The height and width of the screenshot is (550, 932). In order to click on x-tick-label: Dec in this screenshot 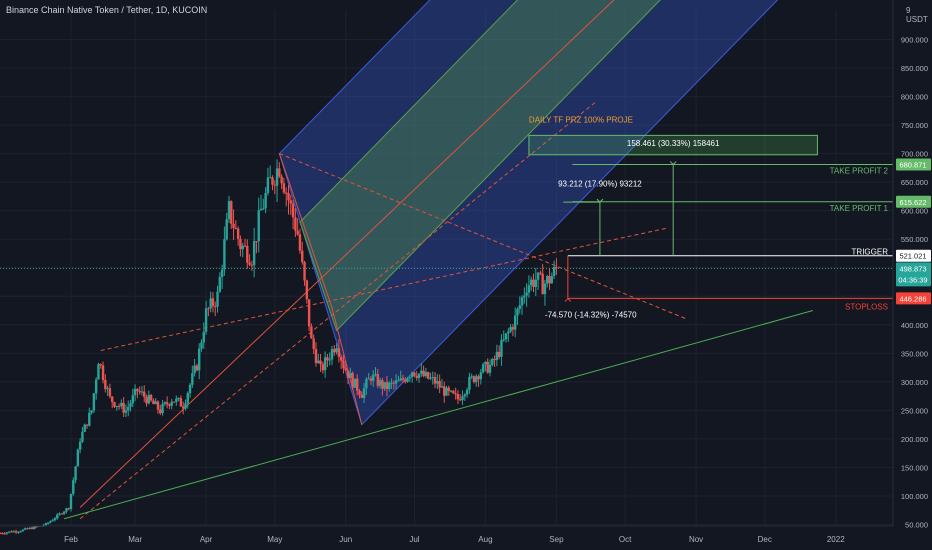, I will do `click(765, 539)`.